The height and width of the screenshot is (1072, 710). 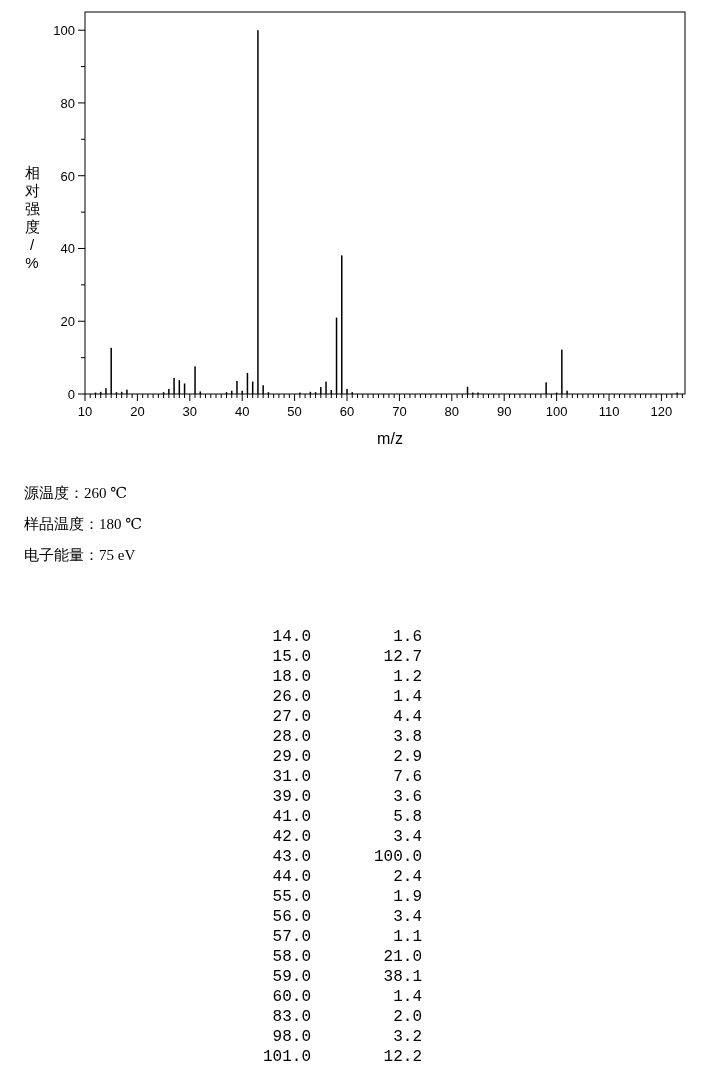 I want to click on text: 1.2, so click(x=407, y=677).